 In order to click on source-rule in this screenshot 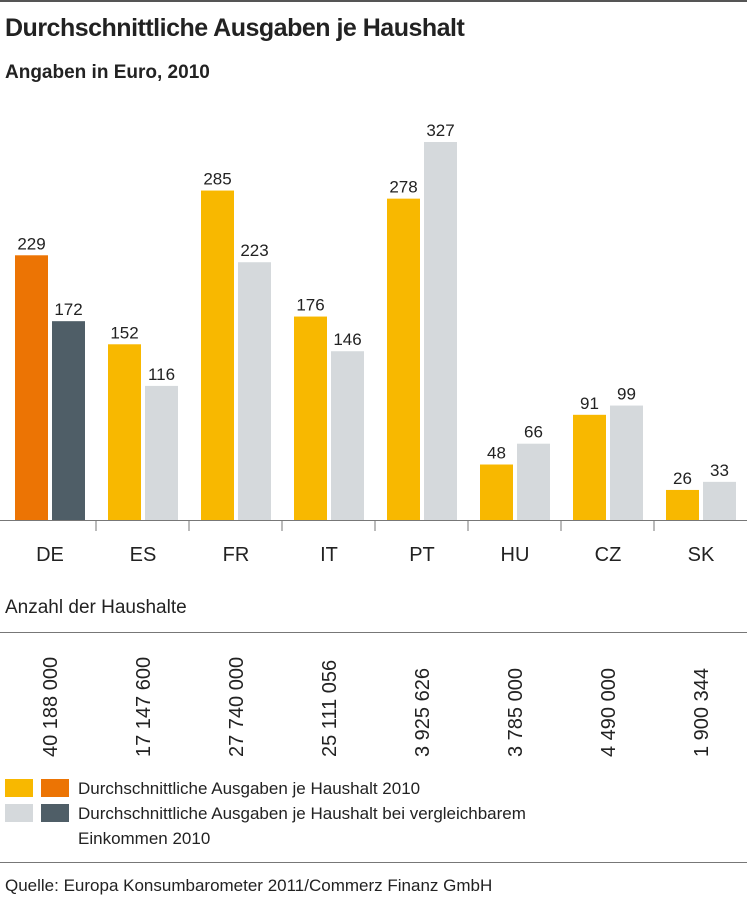, I will do `click(373, 862)`.